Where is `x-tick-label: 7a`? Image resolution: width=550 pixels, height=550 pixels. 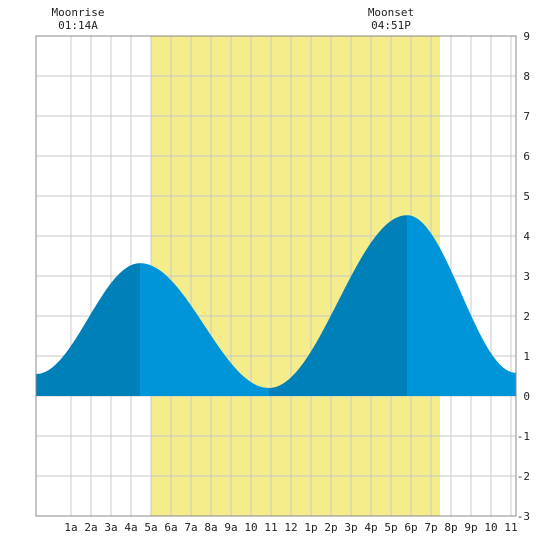 x-tick-label: 7a is located at coordinates (190, 527).